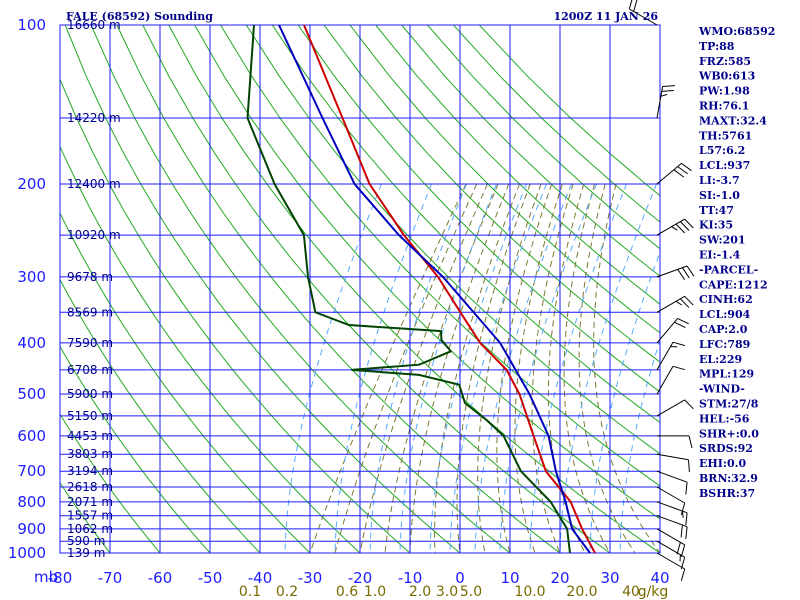 The height and width of the screenshot is (600, 800). I want to click on index-item: BRN:32.9, so click(728, 478).